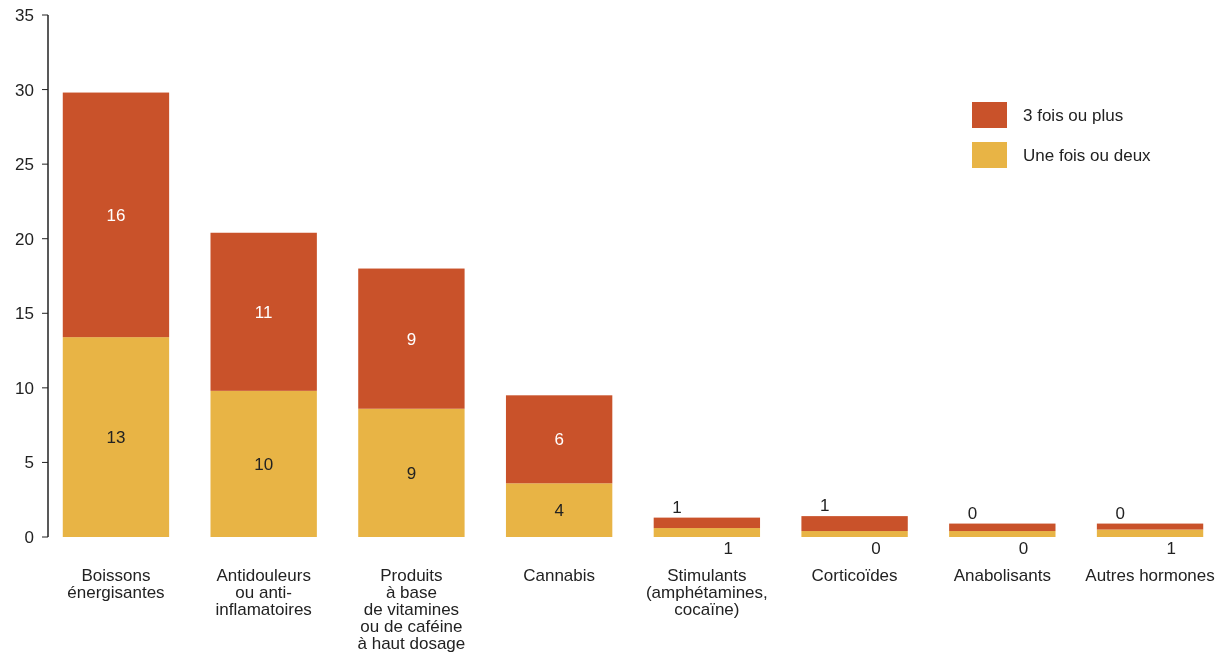 The image size is (1223, 652). I want to click on data-label: 16, so click(116, 215).